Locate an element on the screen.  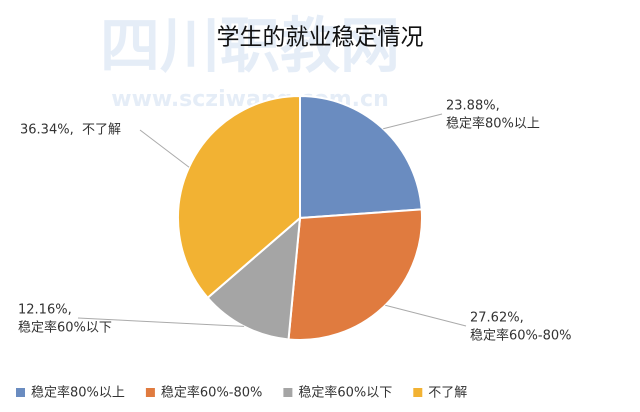
data-label-category: 稳定率60%-80% is located at coordinates (520, 336).